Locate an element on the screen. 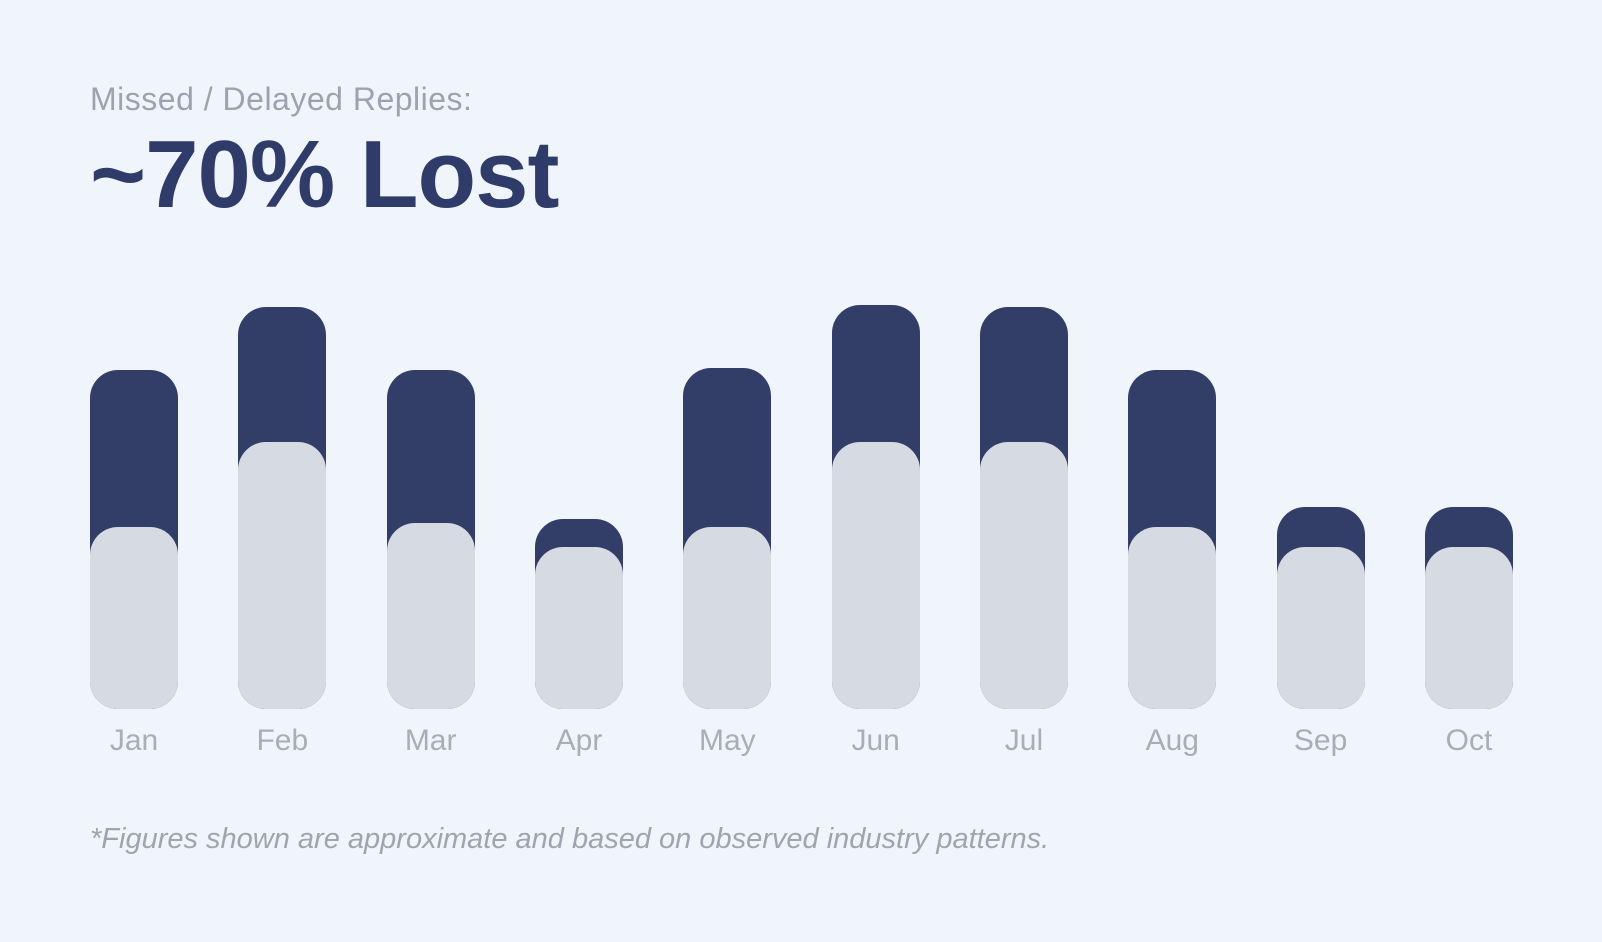  chart-title: ~70% Lost is located at coordinates (325, 174).